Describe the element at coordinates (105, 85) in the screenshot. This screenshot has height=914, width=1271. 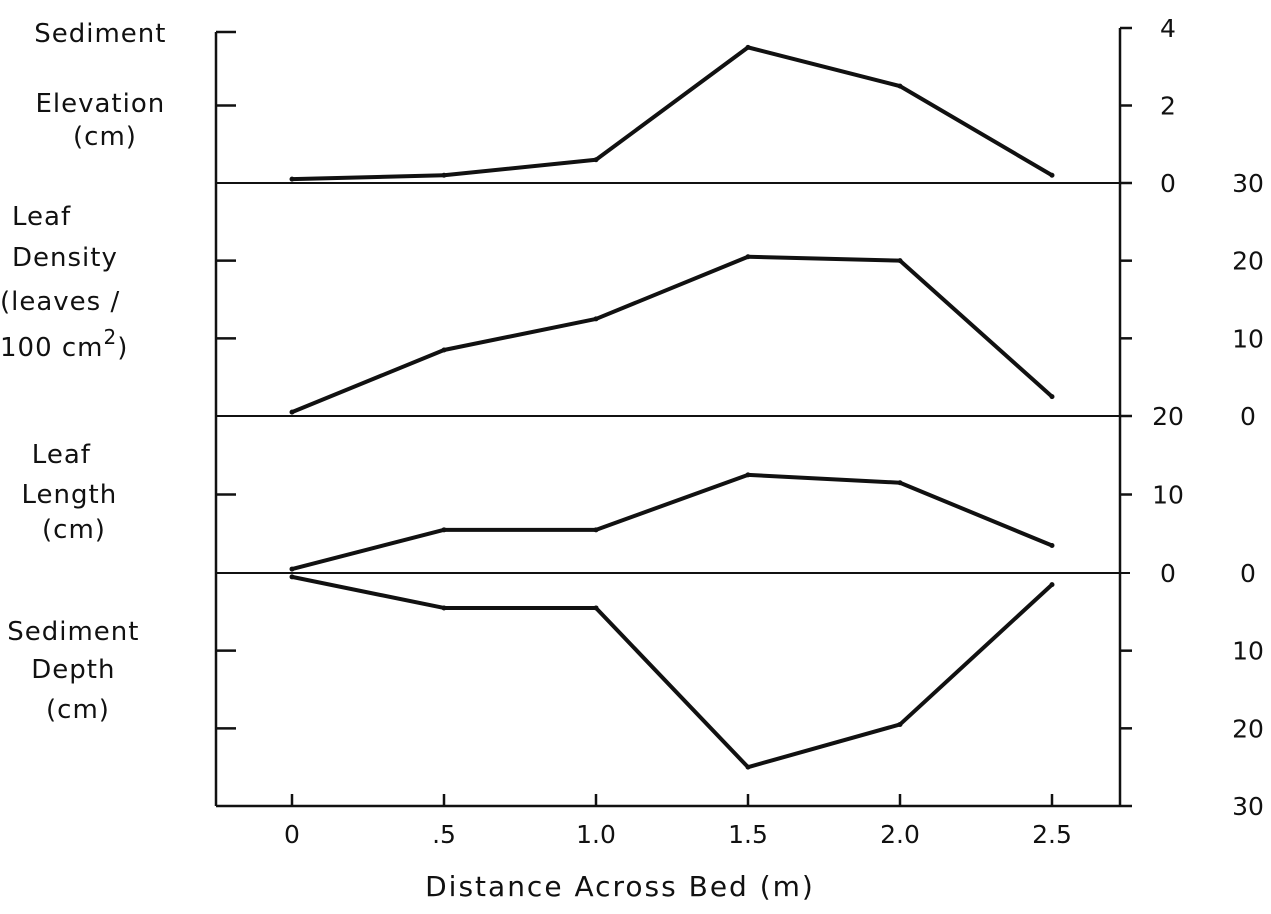
I see `elevation-label: Sediment Elevation (cm)` at that location.